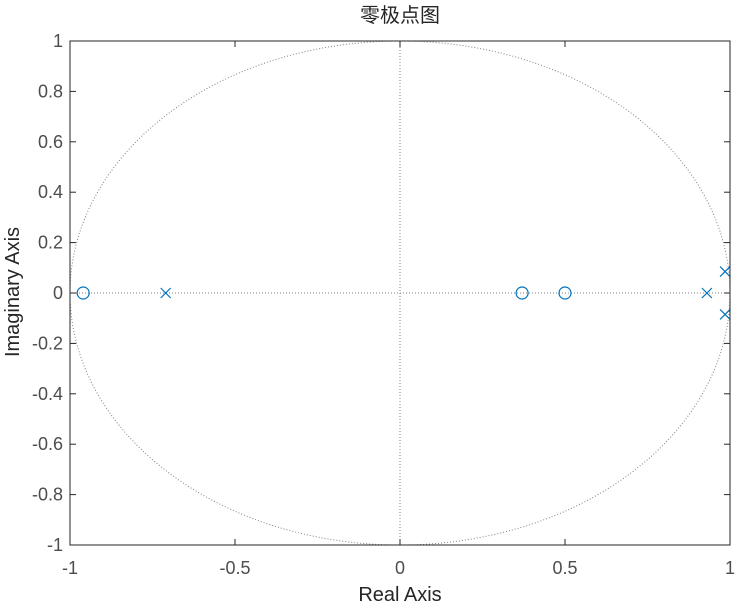 This screenshot has width=735, height=606. What do you see at coordinates (400, 15) in the screenshot?
I see `chart-title: 零极点图` at bounding box center [400, 15].